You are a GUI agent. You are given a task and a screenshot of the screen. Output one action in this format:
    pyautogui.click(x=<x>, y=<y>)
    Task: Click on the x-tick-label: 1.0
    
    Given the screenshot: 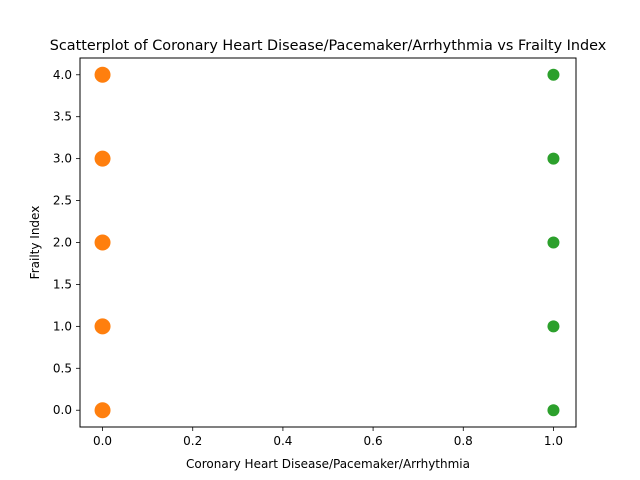 What is the action you would take?
    pyautogui.click(x=553, y=441)
    